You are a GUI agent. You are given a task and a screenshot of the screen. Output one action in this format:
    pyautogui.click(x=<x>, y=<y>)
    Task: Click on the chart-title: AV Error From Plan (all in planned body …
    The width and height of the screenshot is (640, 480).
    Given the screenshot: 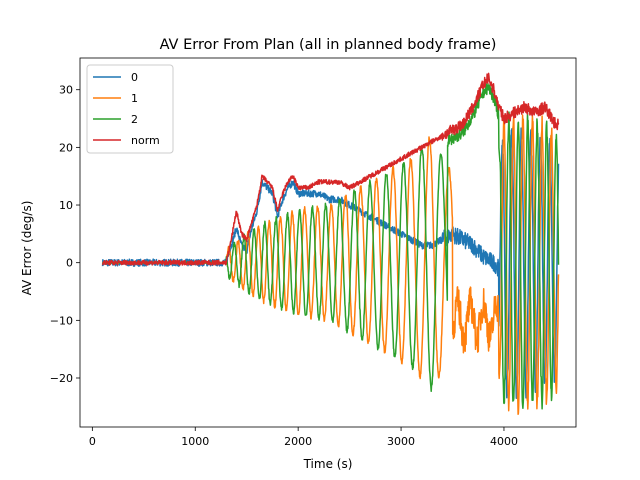 What is the action you would take?
    pyautogui.click(x=328, y=45)
    